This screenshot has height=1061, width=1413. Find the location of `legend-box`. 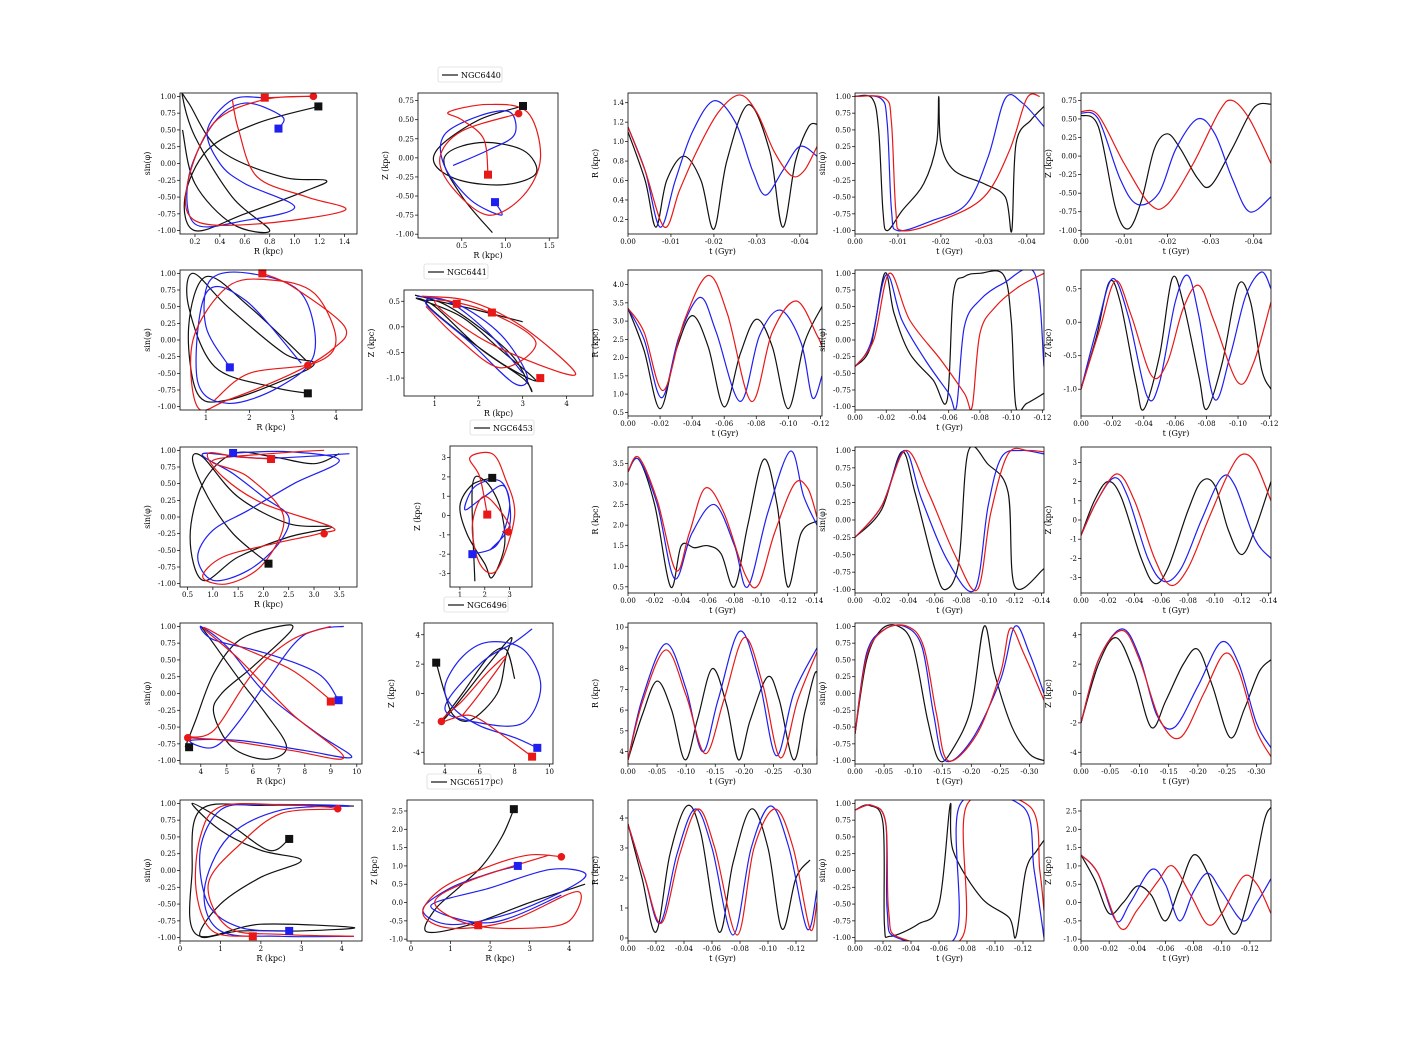

legend-box is located at coordinates (502, 427).